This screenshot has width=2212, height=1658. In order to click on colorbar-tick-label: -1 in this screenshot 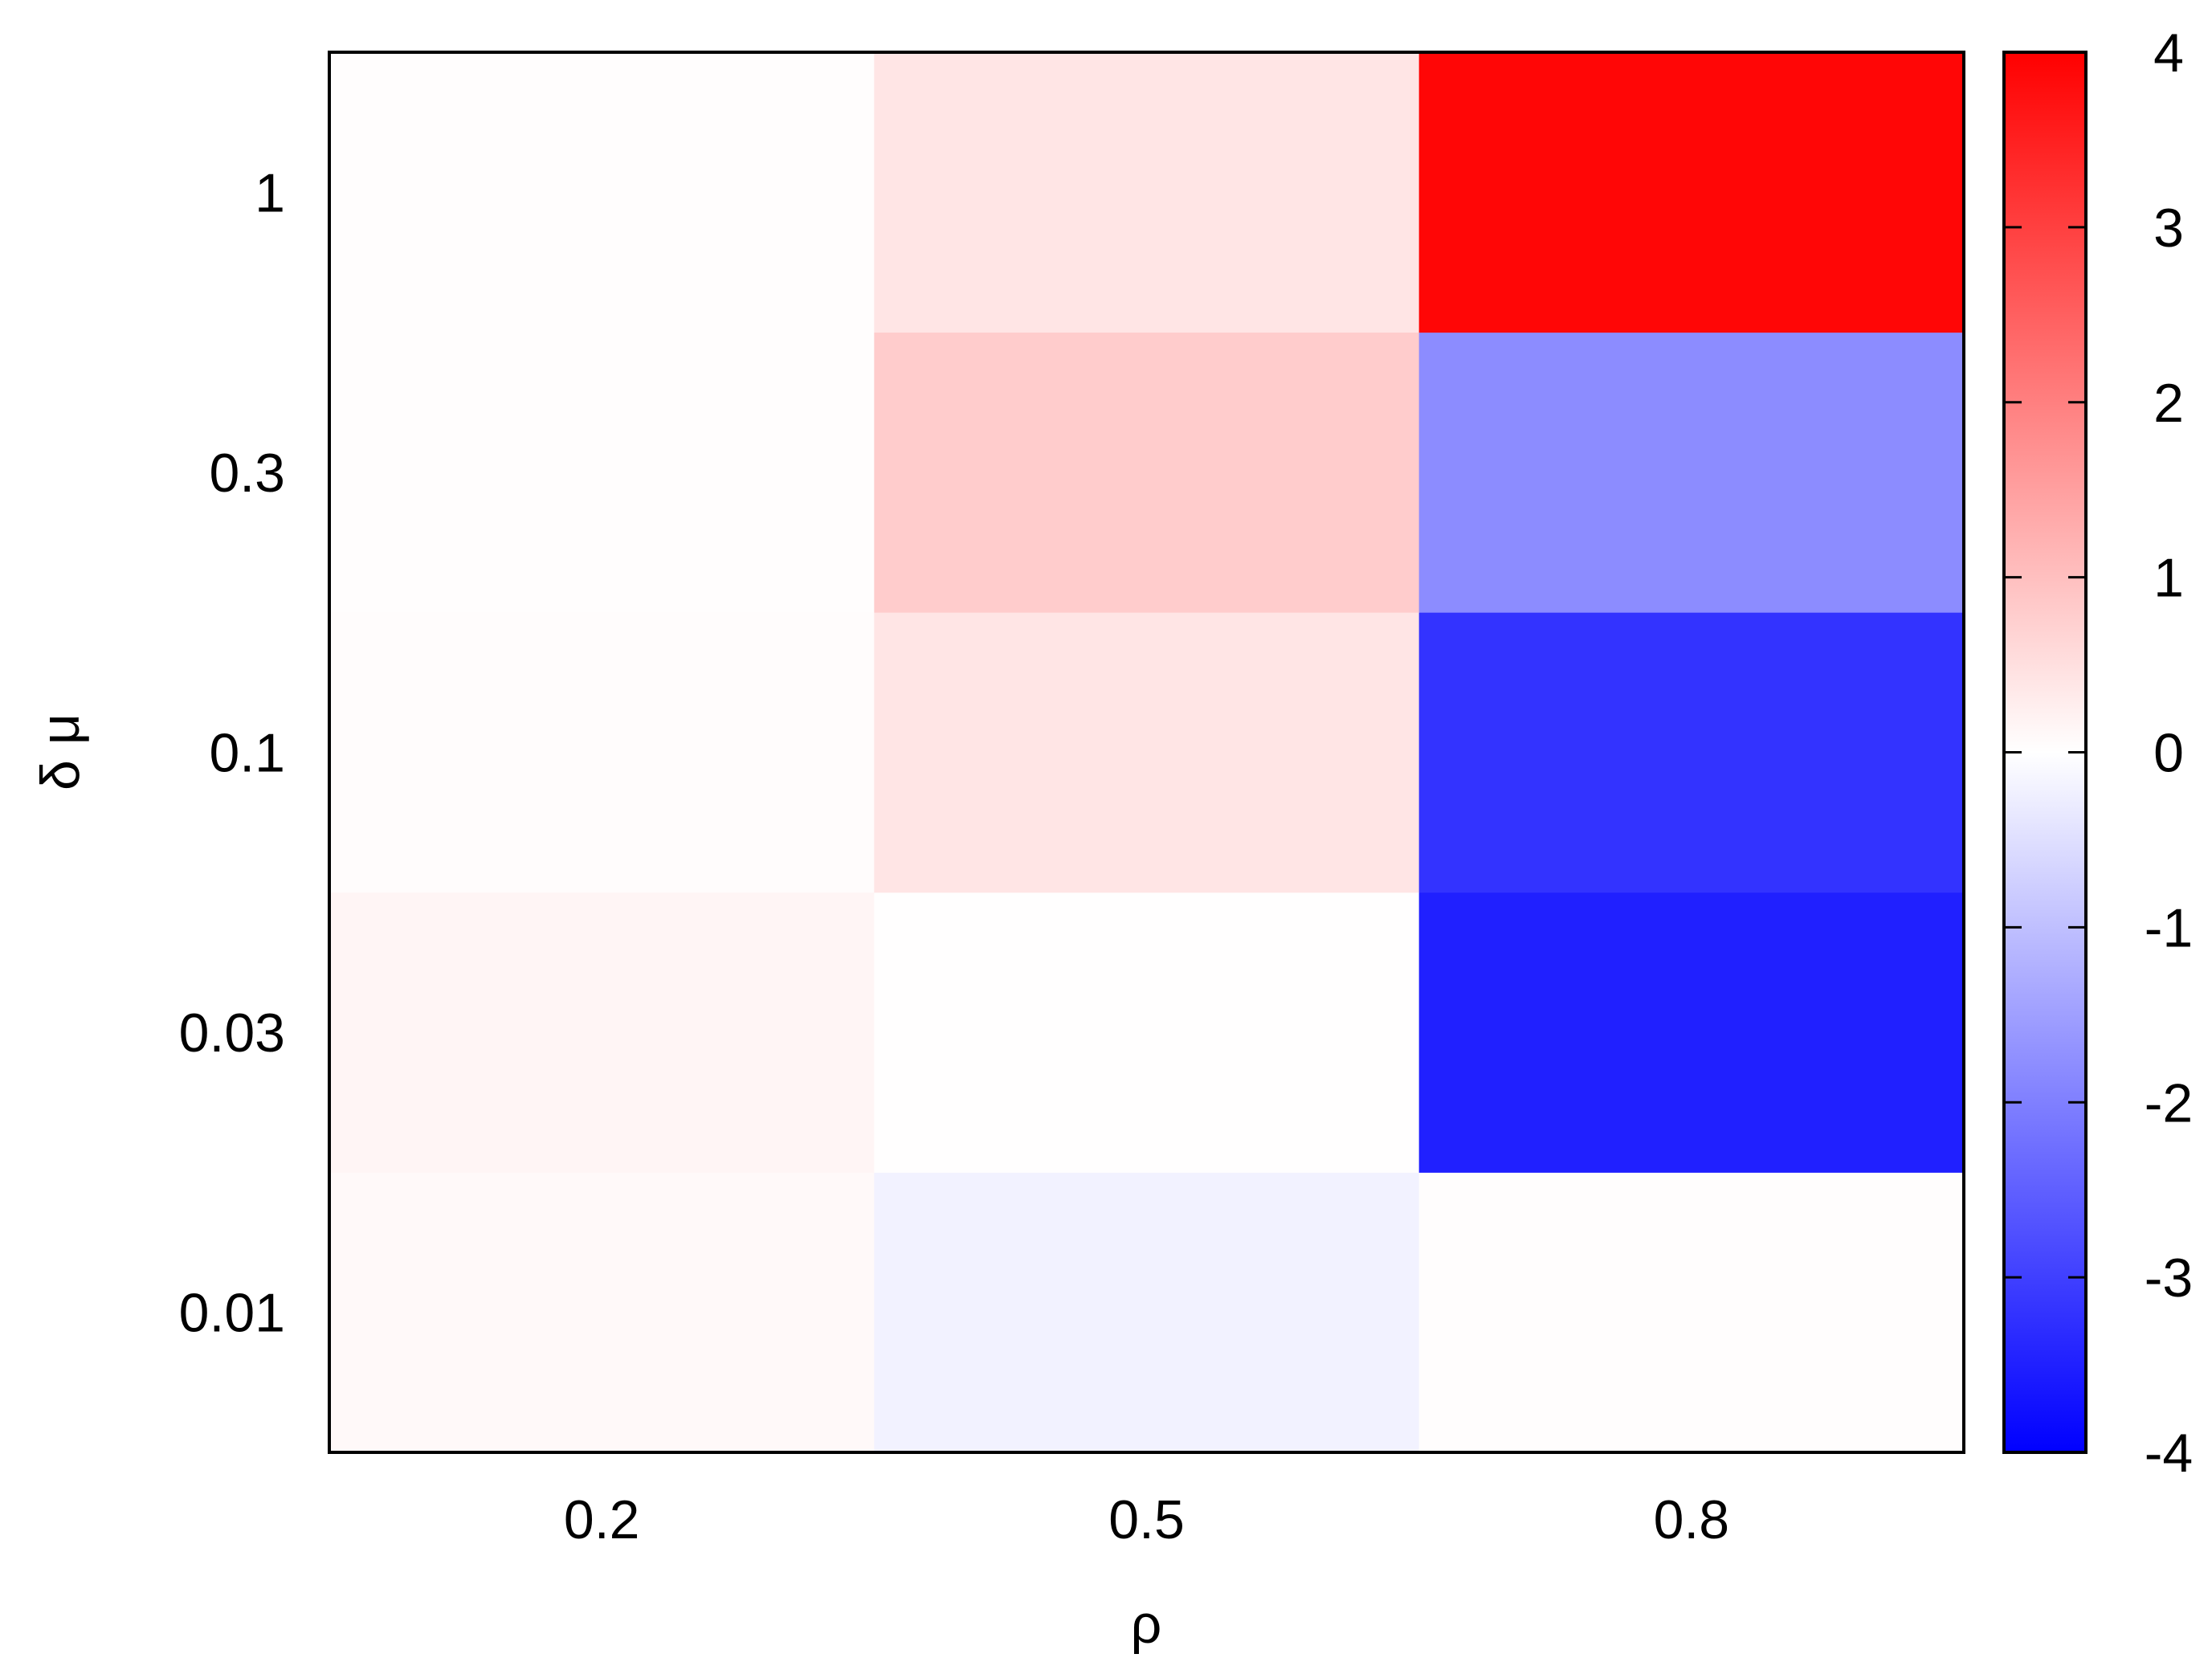, I will do `click(2169, 927)`.